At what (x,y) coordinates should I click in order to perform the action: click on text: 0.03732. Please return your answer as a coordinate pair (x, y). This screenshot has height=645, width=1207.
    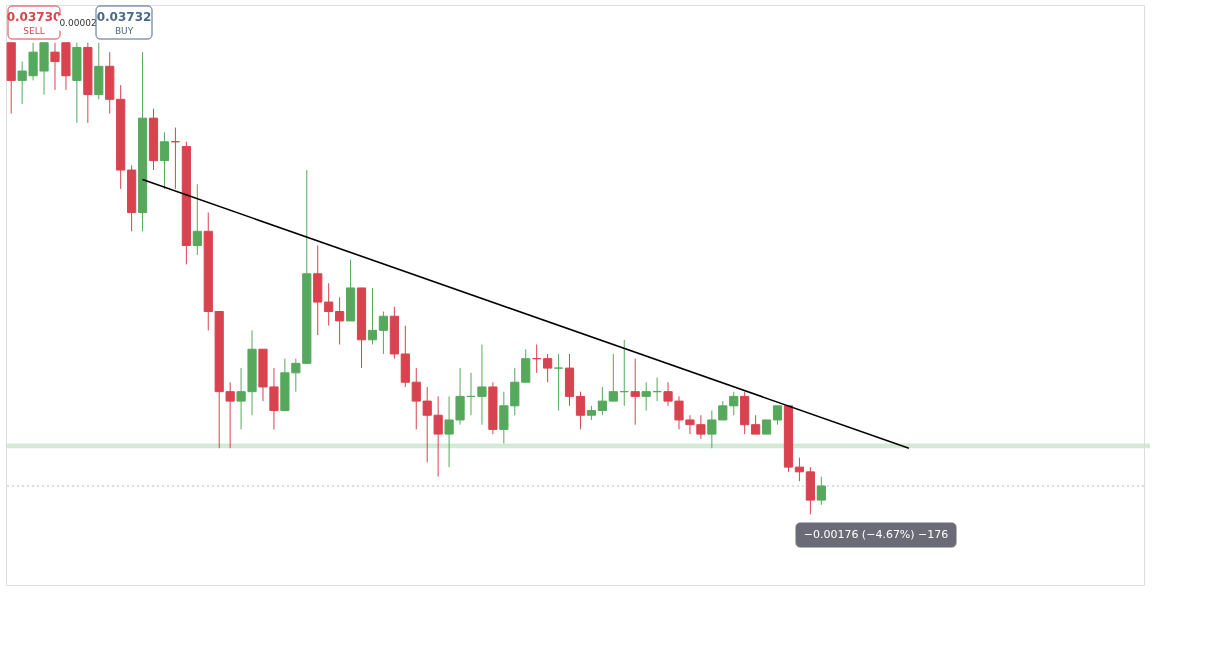
    Looking at the image, I should click on (124, 17).